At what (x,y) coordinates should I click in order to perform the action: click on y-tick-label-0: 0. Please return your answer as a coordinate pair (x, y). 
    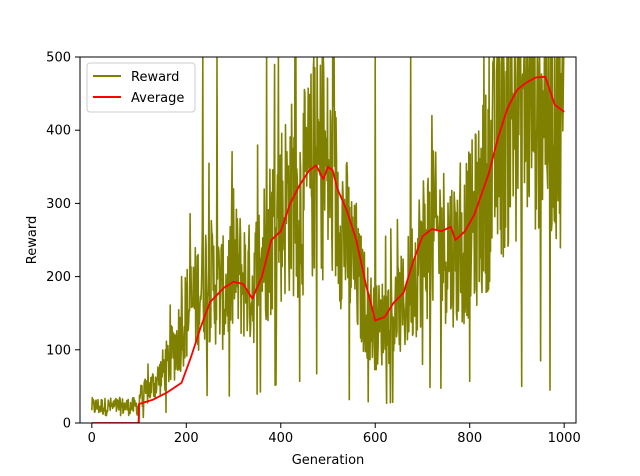
    Looking at the image, I should click on (67, 424).